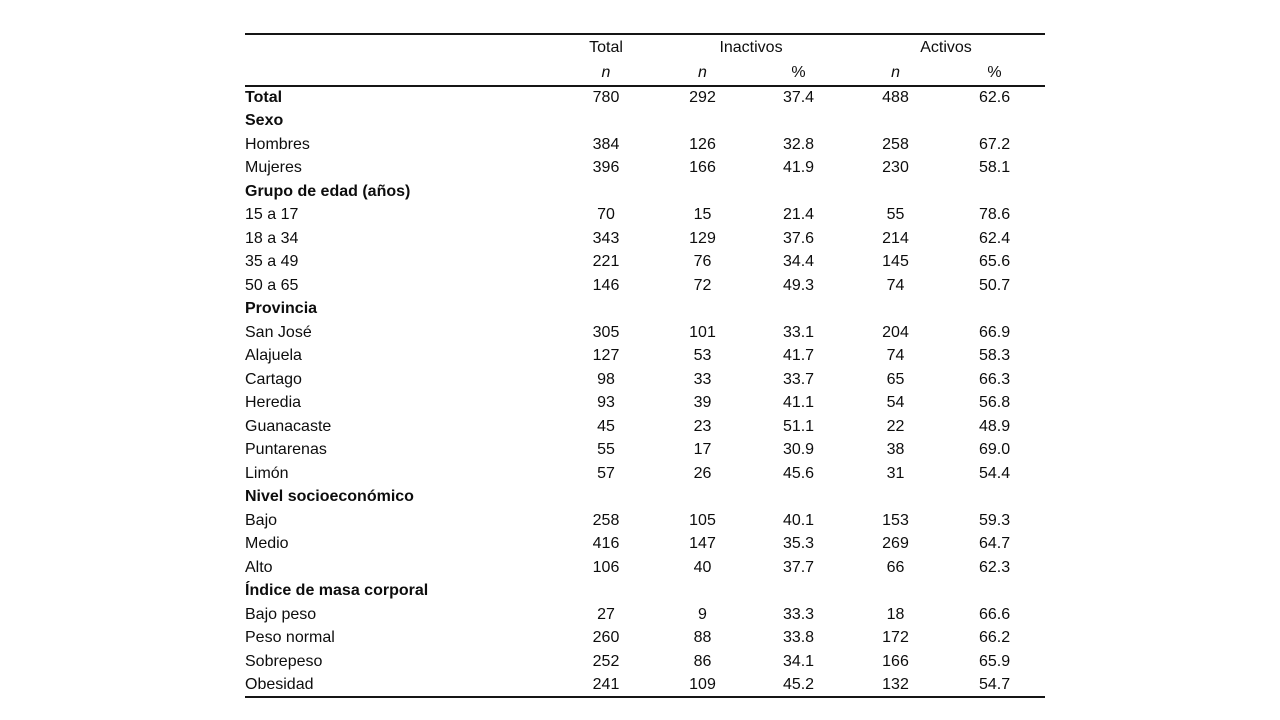 The width and height of the screenshot is (1280, 720). I want to click on cell-total_n: 27, so click(606, 614).